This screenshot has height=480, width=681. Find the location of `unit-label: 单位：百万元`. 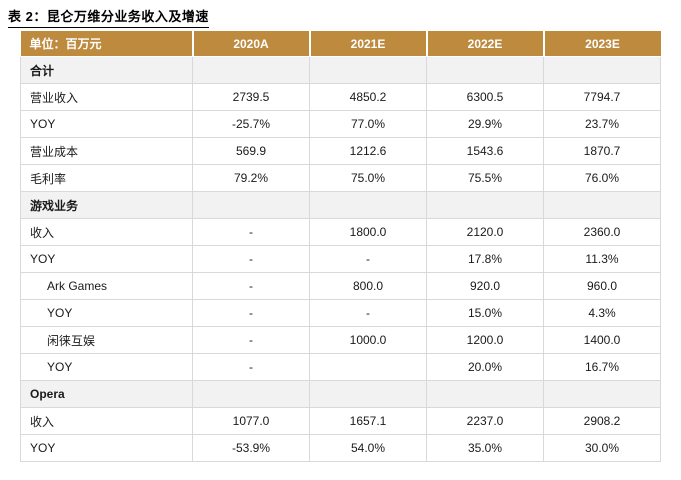

unit-label: 单位：百万元 is located at coordinates (106, 44).